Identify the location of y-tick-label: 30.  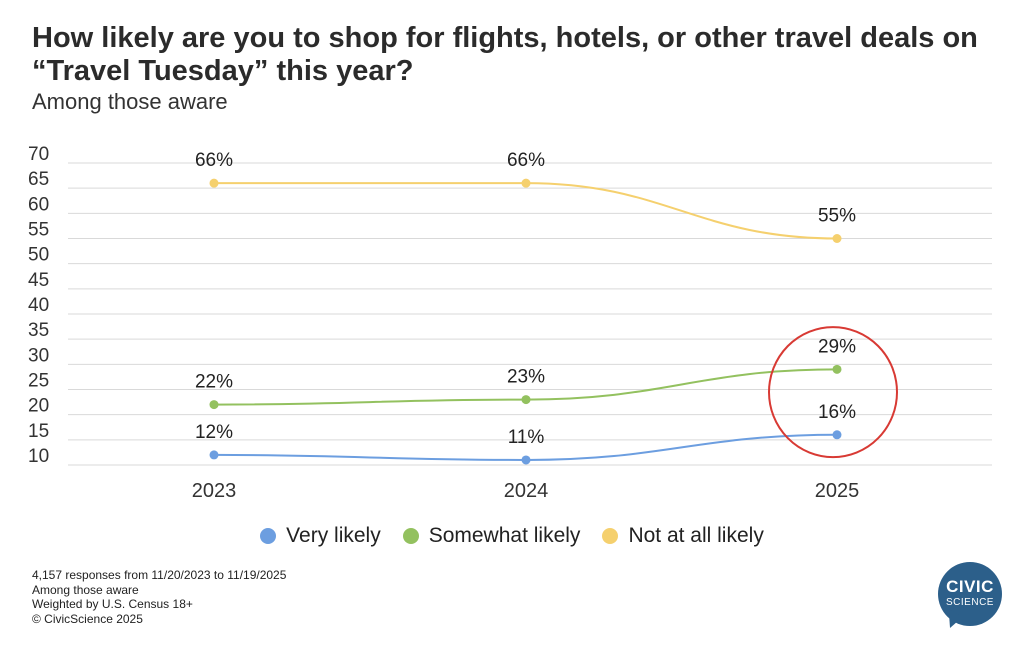
(38, 355).